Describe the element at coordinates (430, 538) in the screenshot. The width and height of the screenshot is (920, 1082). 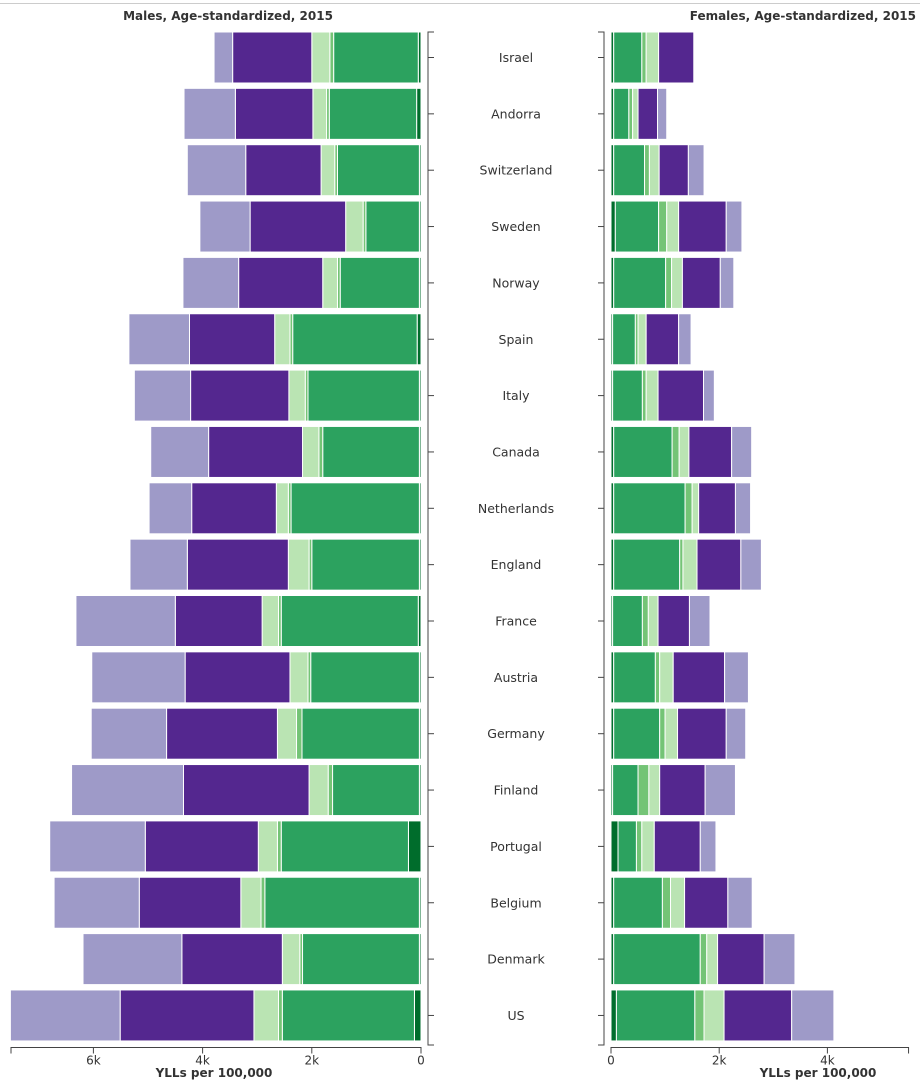
I see `males-category-axis` at that location.